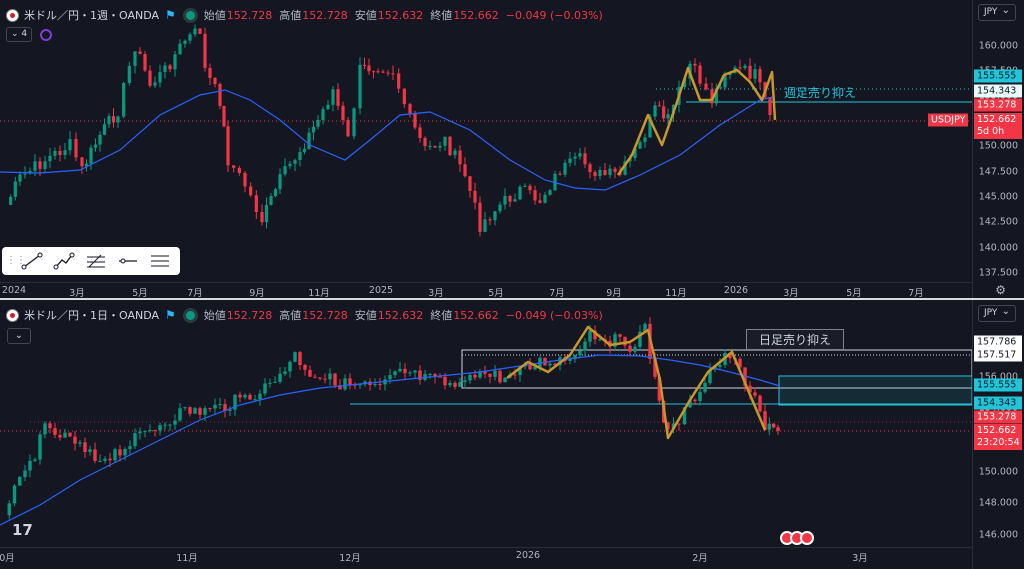 The image size is (1024, 569). I want to click on usdjpy-flag-icon, so click(12, 15).